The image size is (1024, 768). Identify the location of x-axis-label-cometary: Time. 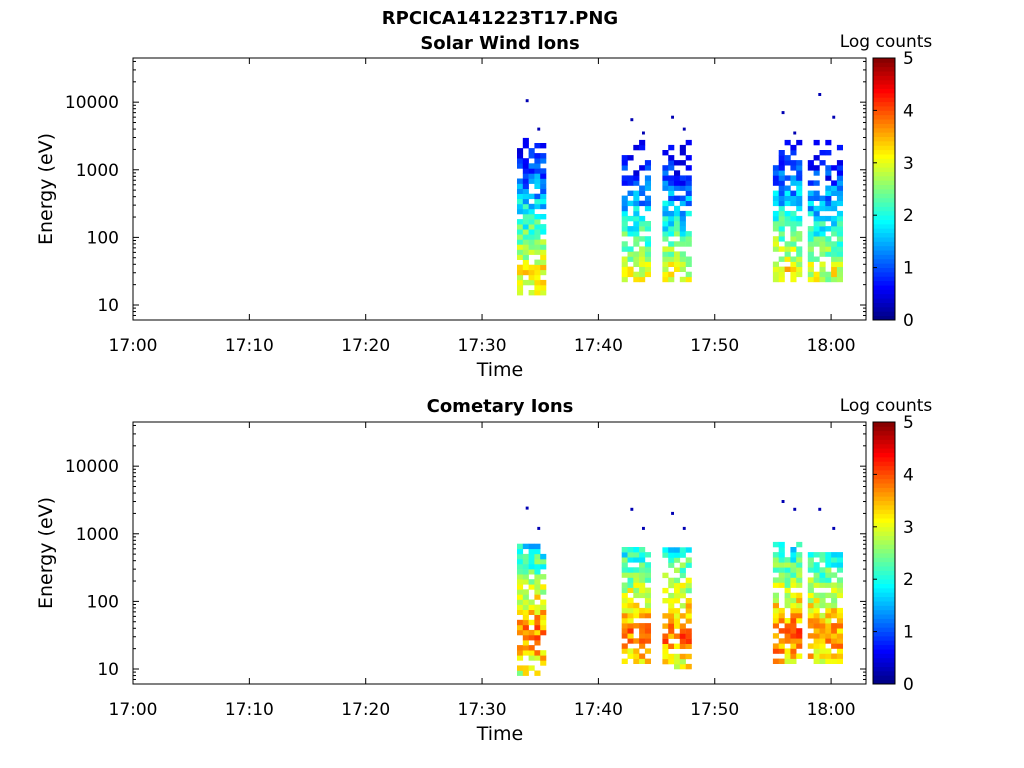
(500, 734).